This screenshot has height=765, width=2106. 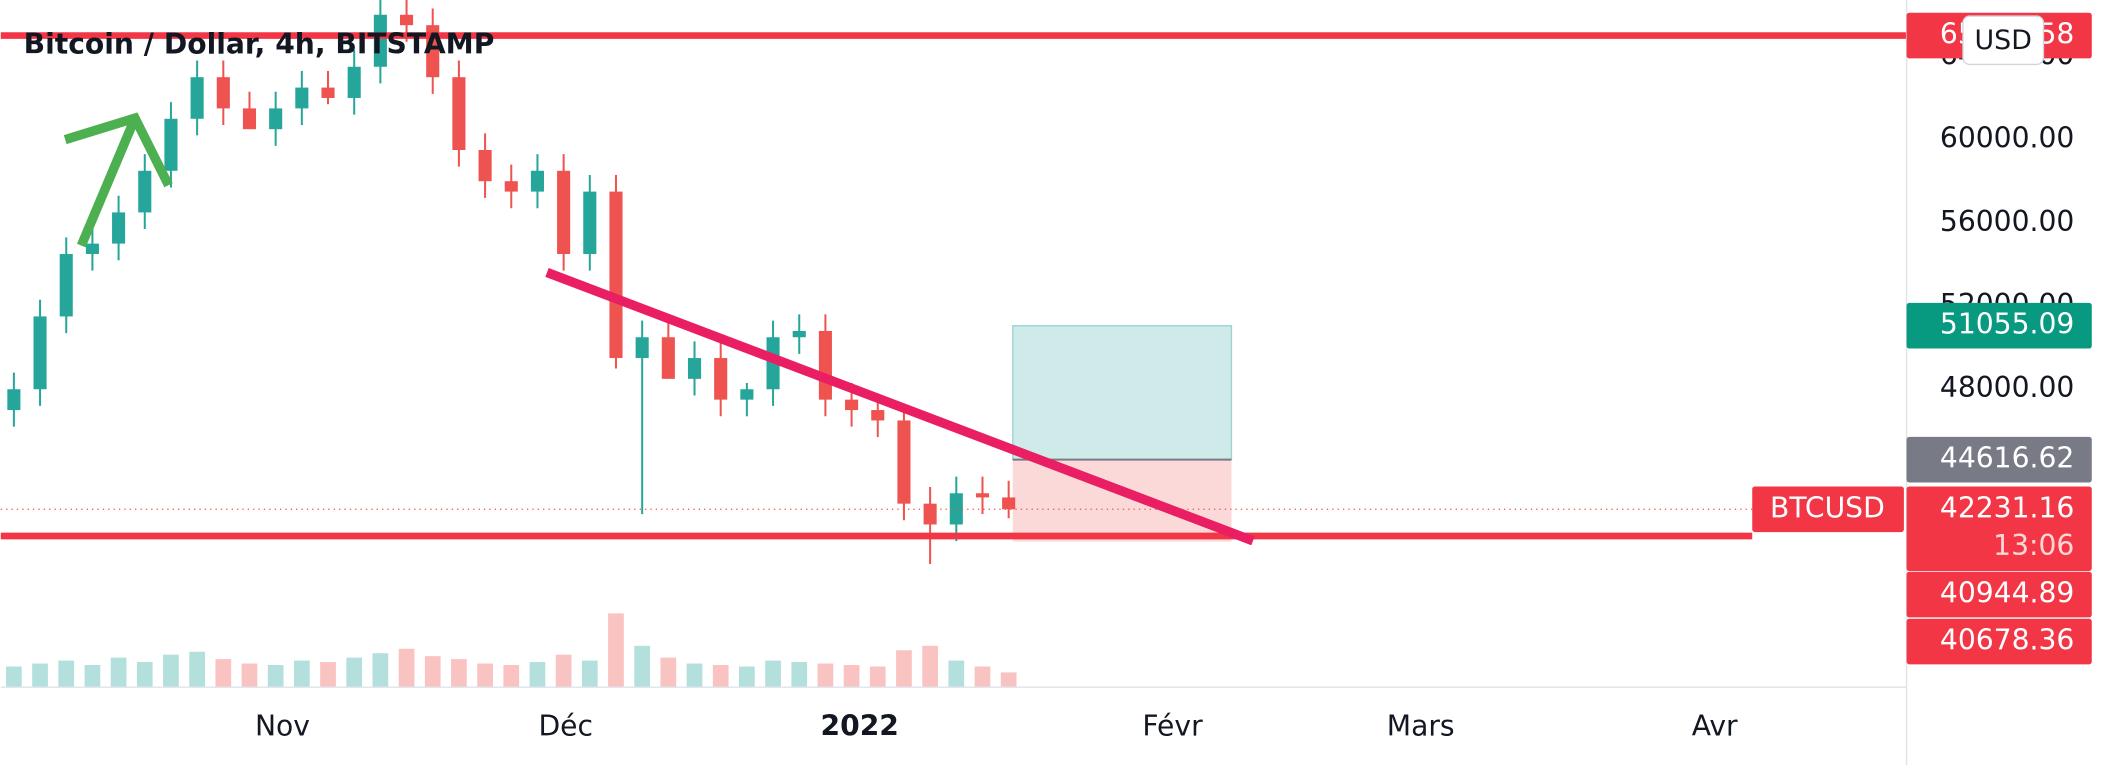 I want to click on arrow-drawing, so click(x=108, y=182).